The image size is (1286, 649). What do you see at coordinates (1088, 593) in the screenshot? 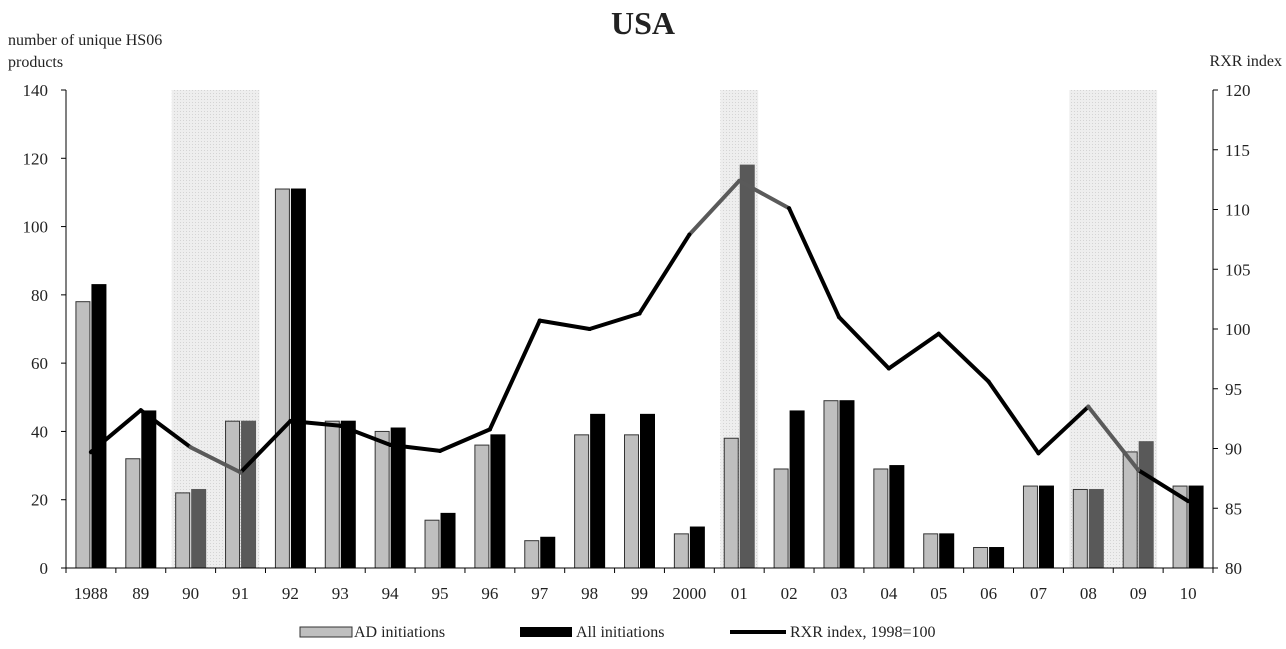
I see `x-tick-label-08: 08` at bounding box center [1088, 593].